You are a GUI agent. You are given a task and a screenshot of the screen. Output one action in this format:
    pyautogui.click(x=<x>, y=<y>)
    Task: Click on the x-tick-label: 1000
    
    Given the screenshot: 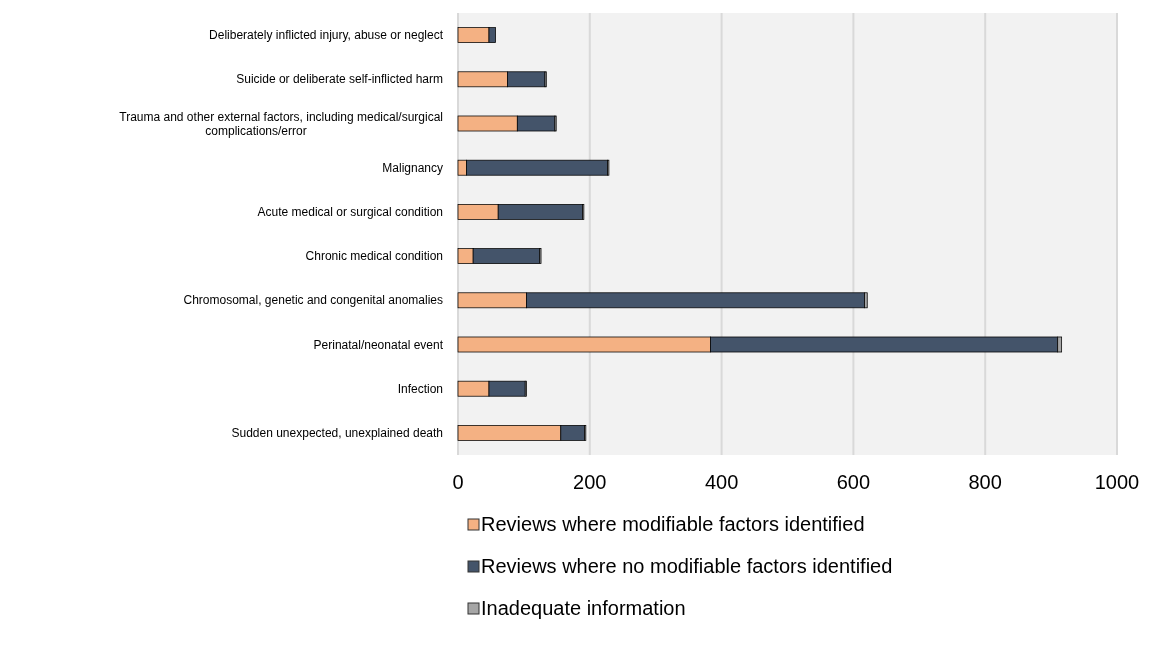 What is the action you would take?
    pyautogui.click(x=1117, y=482)
    